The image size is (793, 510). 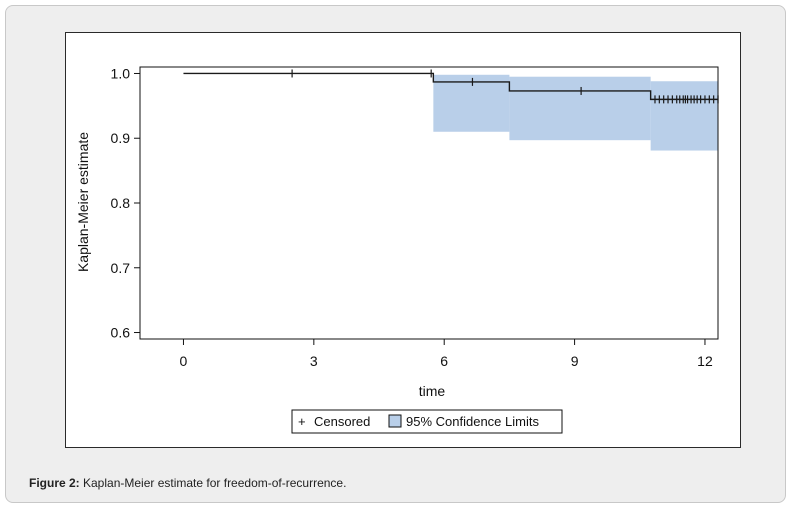 I want to click on confidence-band-layer, so click(x=575, y=112).